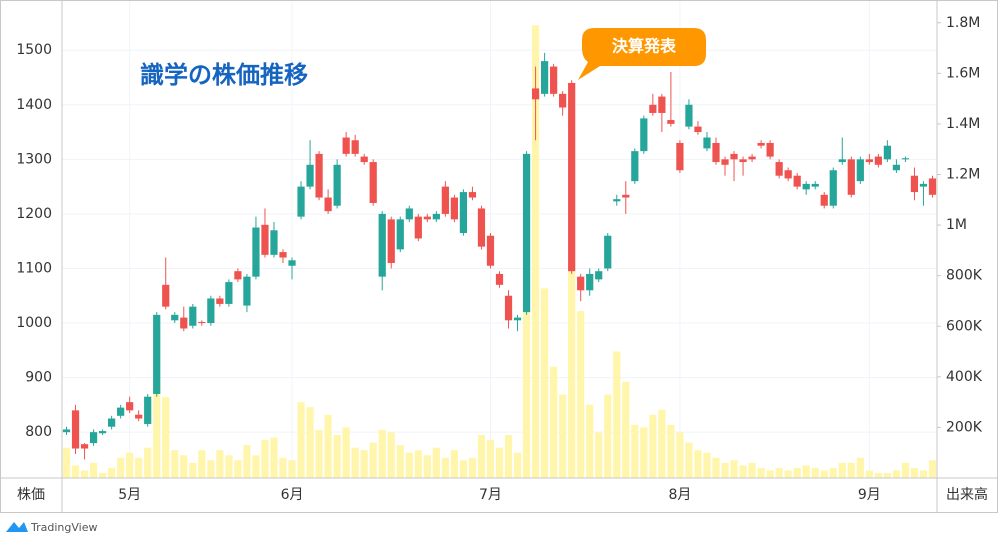 This screenshot has width=1000, height=544. Describe the element at coordinates (38, 432) in the screenshot. I see `y-tick-label: 800` at that location.